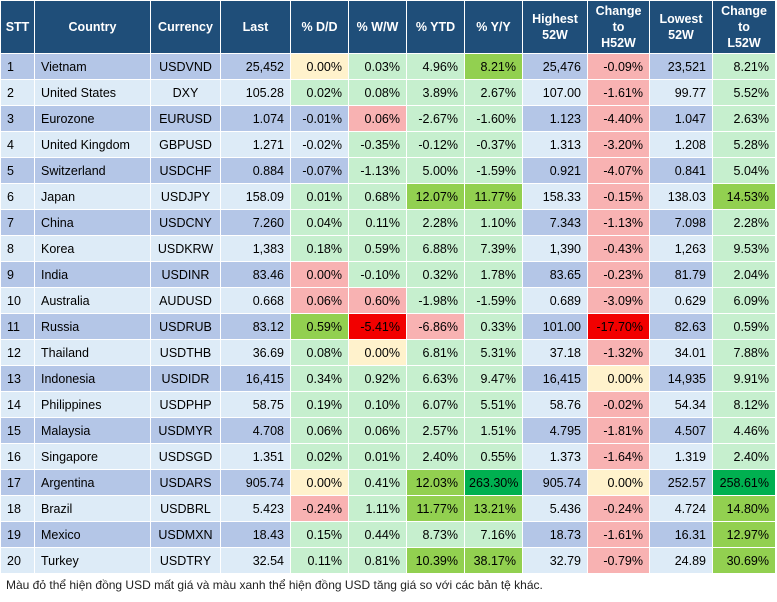  Describe the element at coordinates (92, 404) in the screenshot. I see `cell-country: Philippines` at that location.